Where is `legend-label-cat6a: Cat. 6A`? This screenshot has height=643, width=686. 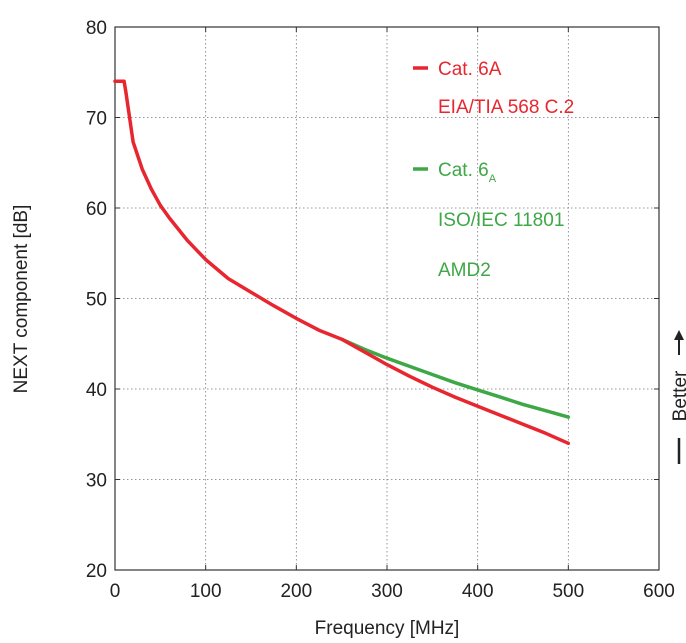
legend-label-cat6a: Cat. 6A is located at coordinates (470, 69).